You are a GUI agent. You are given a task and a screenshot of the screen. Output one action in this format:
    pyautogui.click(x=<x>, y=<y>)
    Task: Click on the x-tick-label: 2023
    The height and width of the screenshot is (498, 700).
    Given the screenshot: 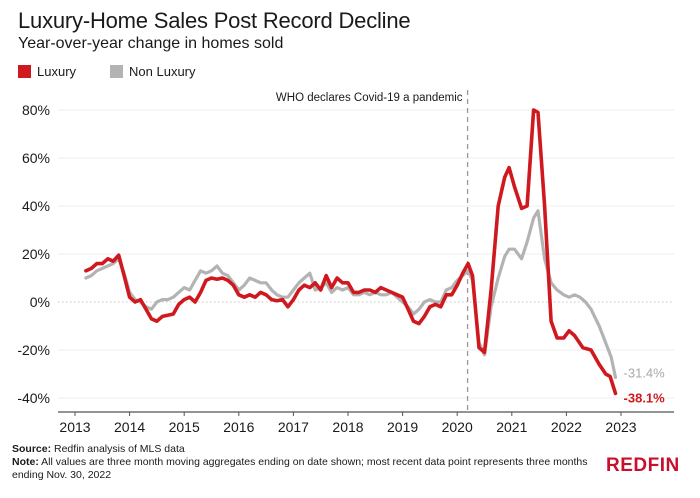 What is the action you would take?
    pyautogui.click(x=620, y=427)
    